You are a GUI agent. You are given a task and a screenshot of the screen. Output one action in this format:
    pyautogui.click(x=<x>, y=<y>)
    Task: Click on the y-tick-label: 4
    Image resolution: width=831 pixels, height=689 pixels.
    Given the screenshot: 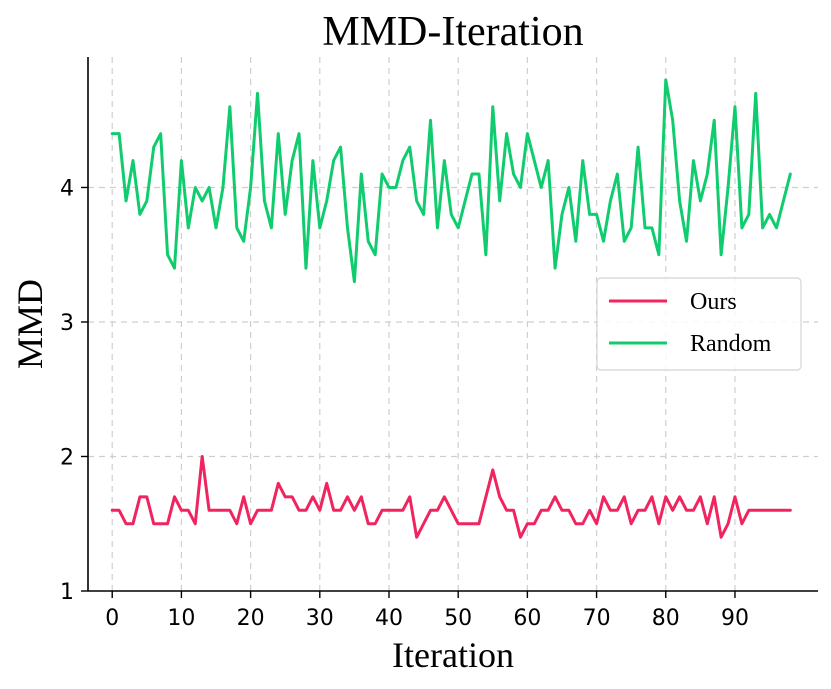 What is the action you would take?
    pyautogui.click(x=67, y=188)
    